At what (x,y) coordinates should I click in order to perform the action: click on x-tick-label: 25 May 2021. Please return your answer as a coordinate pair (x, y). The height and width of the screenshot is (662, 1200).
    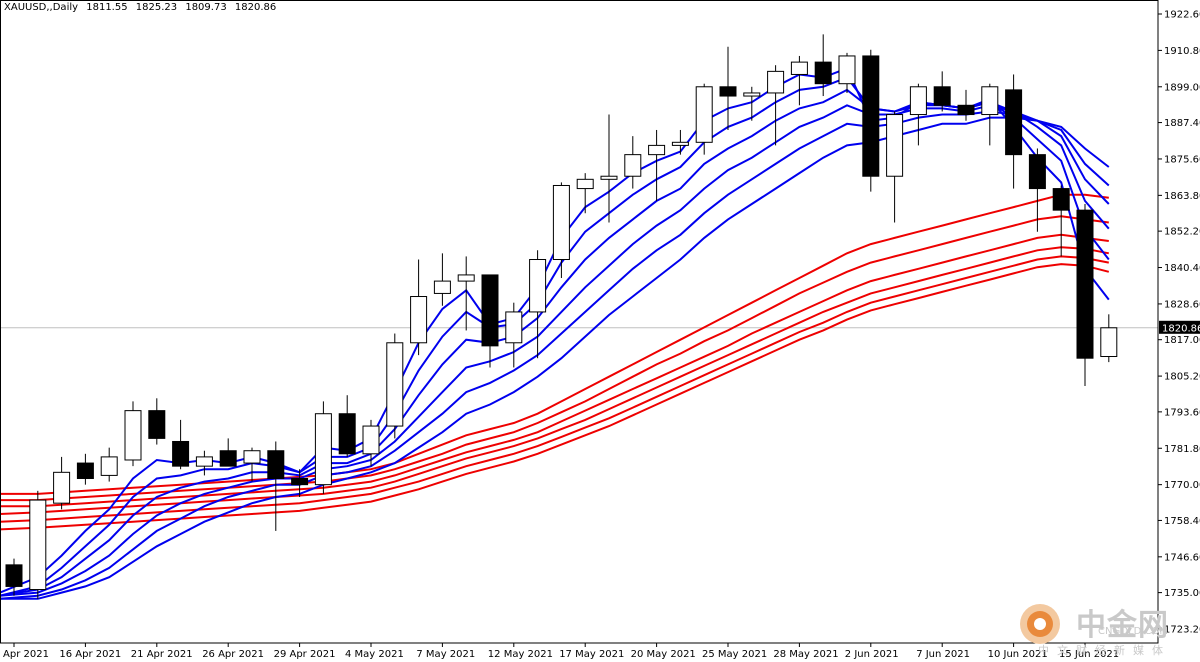
    Looking at the image, I should click on (734, 654).